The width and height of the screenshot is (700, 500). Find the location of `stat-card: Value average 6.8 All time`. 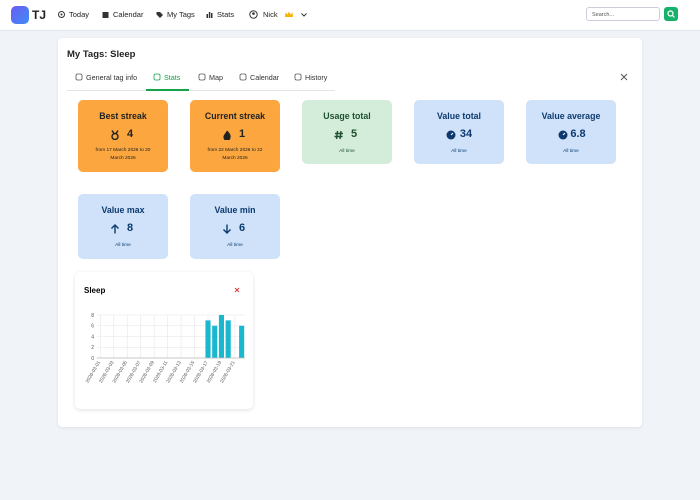

stat-card: Value average 6.8 All time is located at coordinates (571, 132).